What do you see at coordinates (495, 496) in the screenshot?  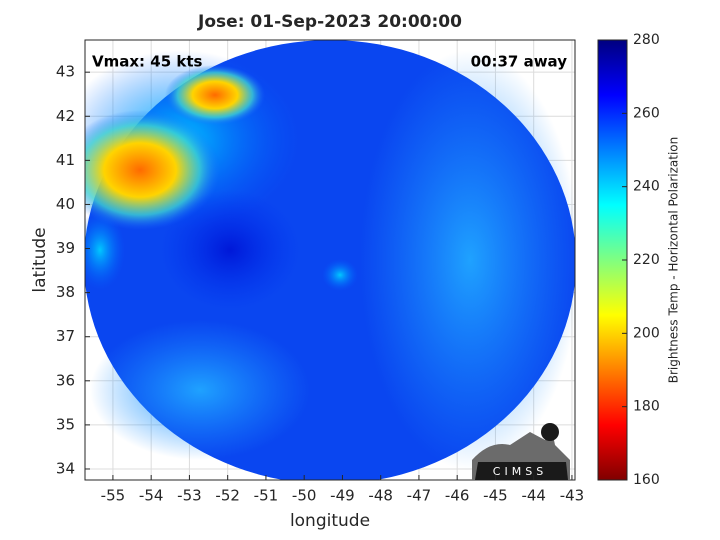 I see `x-tick-label: -45` at bounding box center [495, 496].